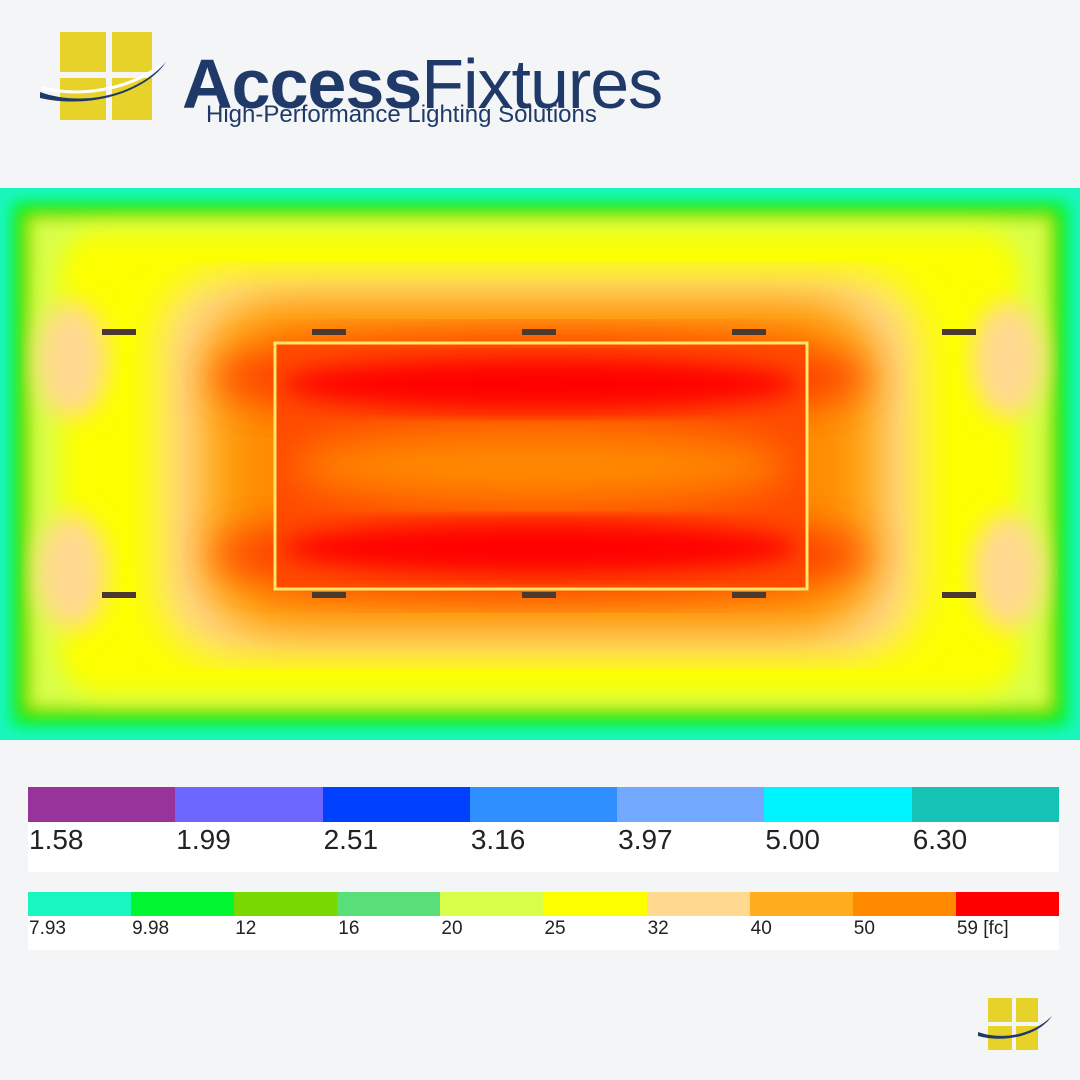 Image resolution: width=1080 pixels, height=1080 pixels. What do you see at coordinates (47, 928) in the screenshot?
I see `legend-label: 7.93` at bounding box center [47, 928].